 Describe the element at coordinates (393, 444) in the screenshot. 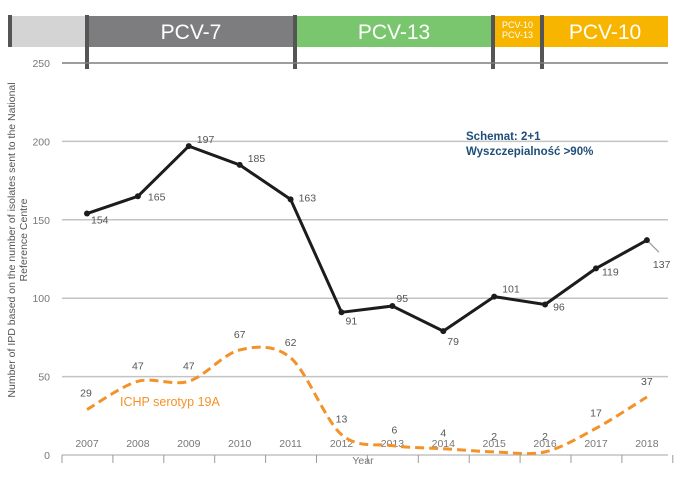

I see `x-tick-label: 2013` at that location.